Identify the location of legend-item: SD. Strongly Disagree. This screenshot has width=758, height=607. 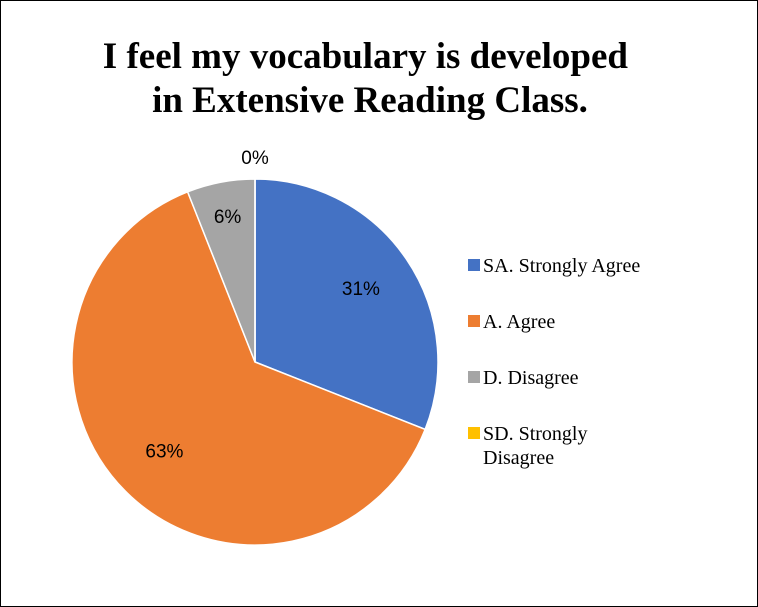
(565, 446).